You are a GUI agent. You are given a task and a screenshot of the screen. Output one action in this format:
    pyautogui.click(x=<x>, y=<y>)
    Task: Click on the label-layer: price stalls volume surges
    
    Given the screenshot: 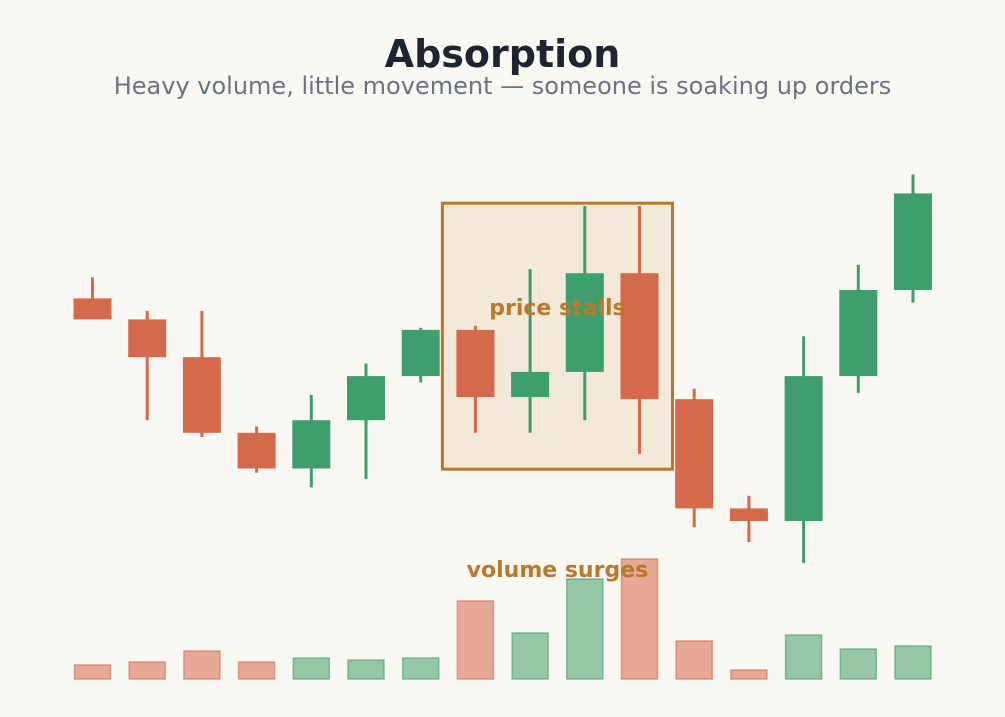 What is the action you would take?
    pyautogui.click(x=558, y=439)
    